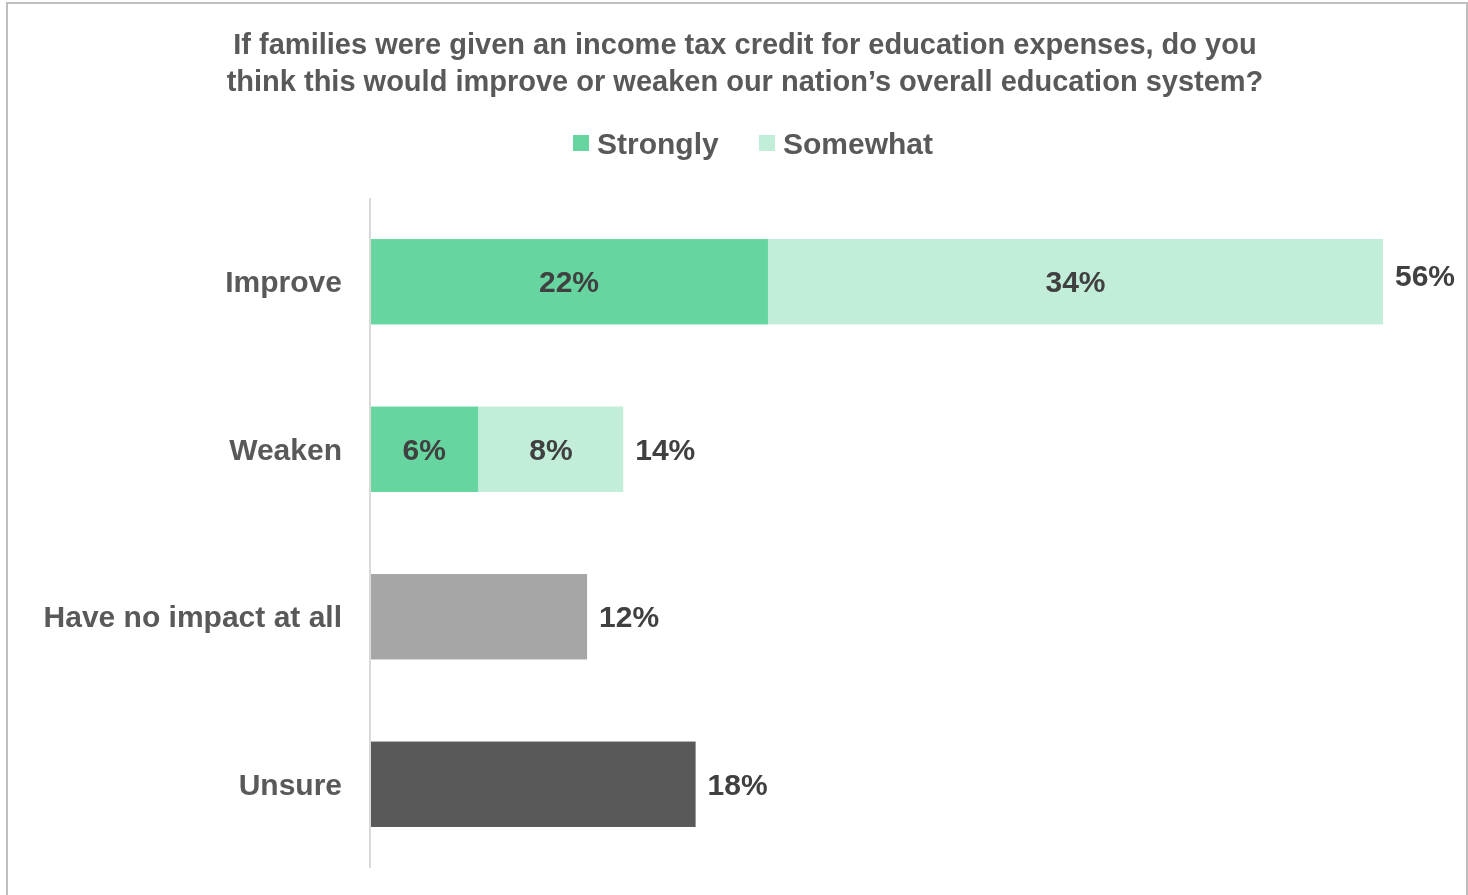 The width and height of the screenshot is (1468, 895). I want to click on legend-label: Somewhat, so click(858, 143).